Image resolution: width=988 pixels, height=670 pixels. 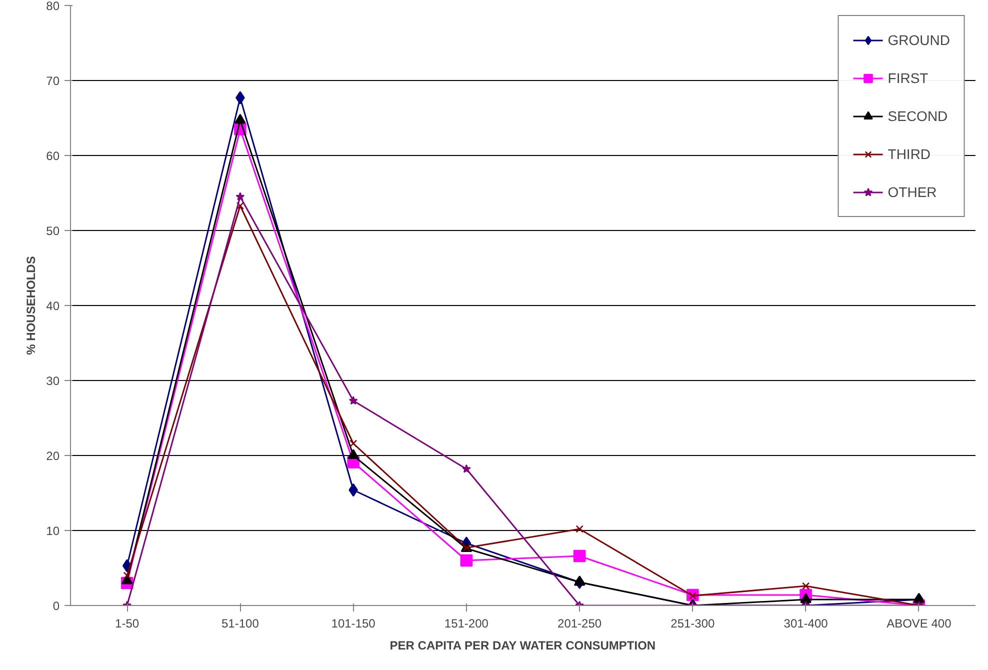 I want to click on x-tick-label: ABOVE 400, so click(x=919, y=623).